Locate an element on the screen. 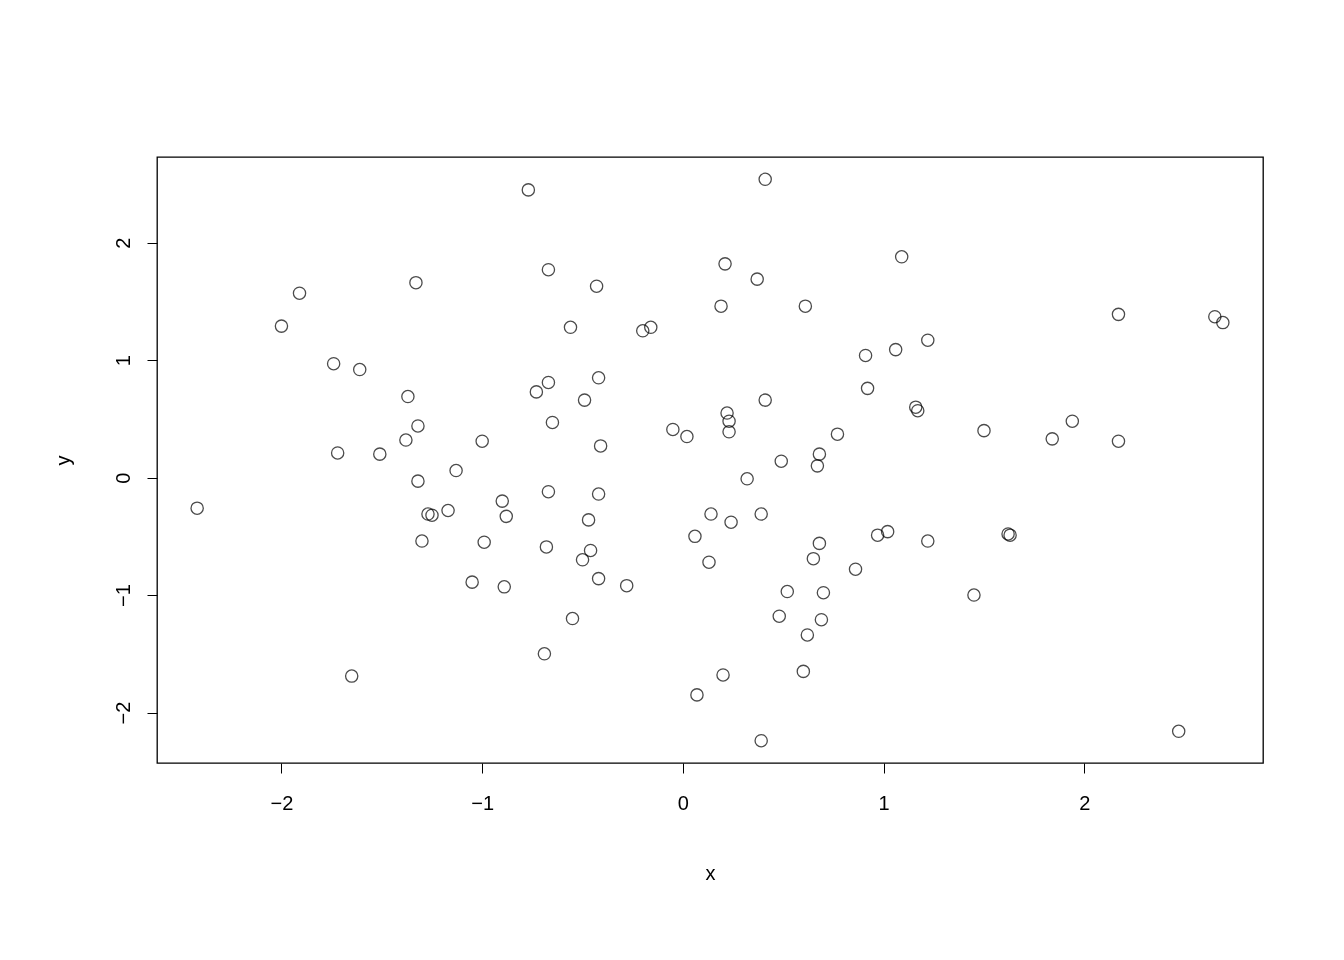 The width and height of the screenshot is (1344, 960). x-tick-label: 2 is located at coordinates (1085, 802).